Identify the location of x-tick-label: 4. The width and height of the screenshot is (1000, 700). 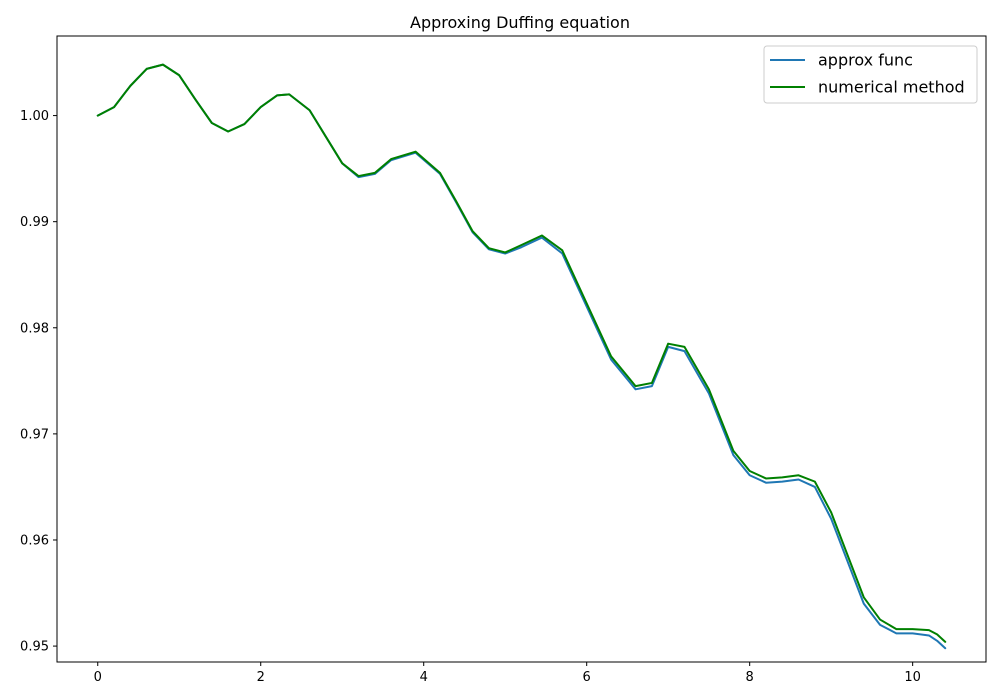
(424, 677).